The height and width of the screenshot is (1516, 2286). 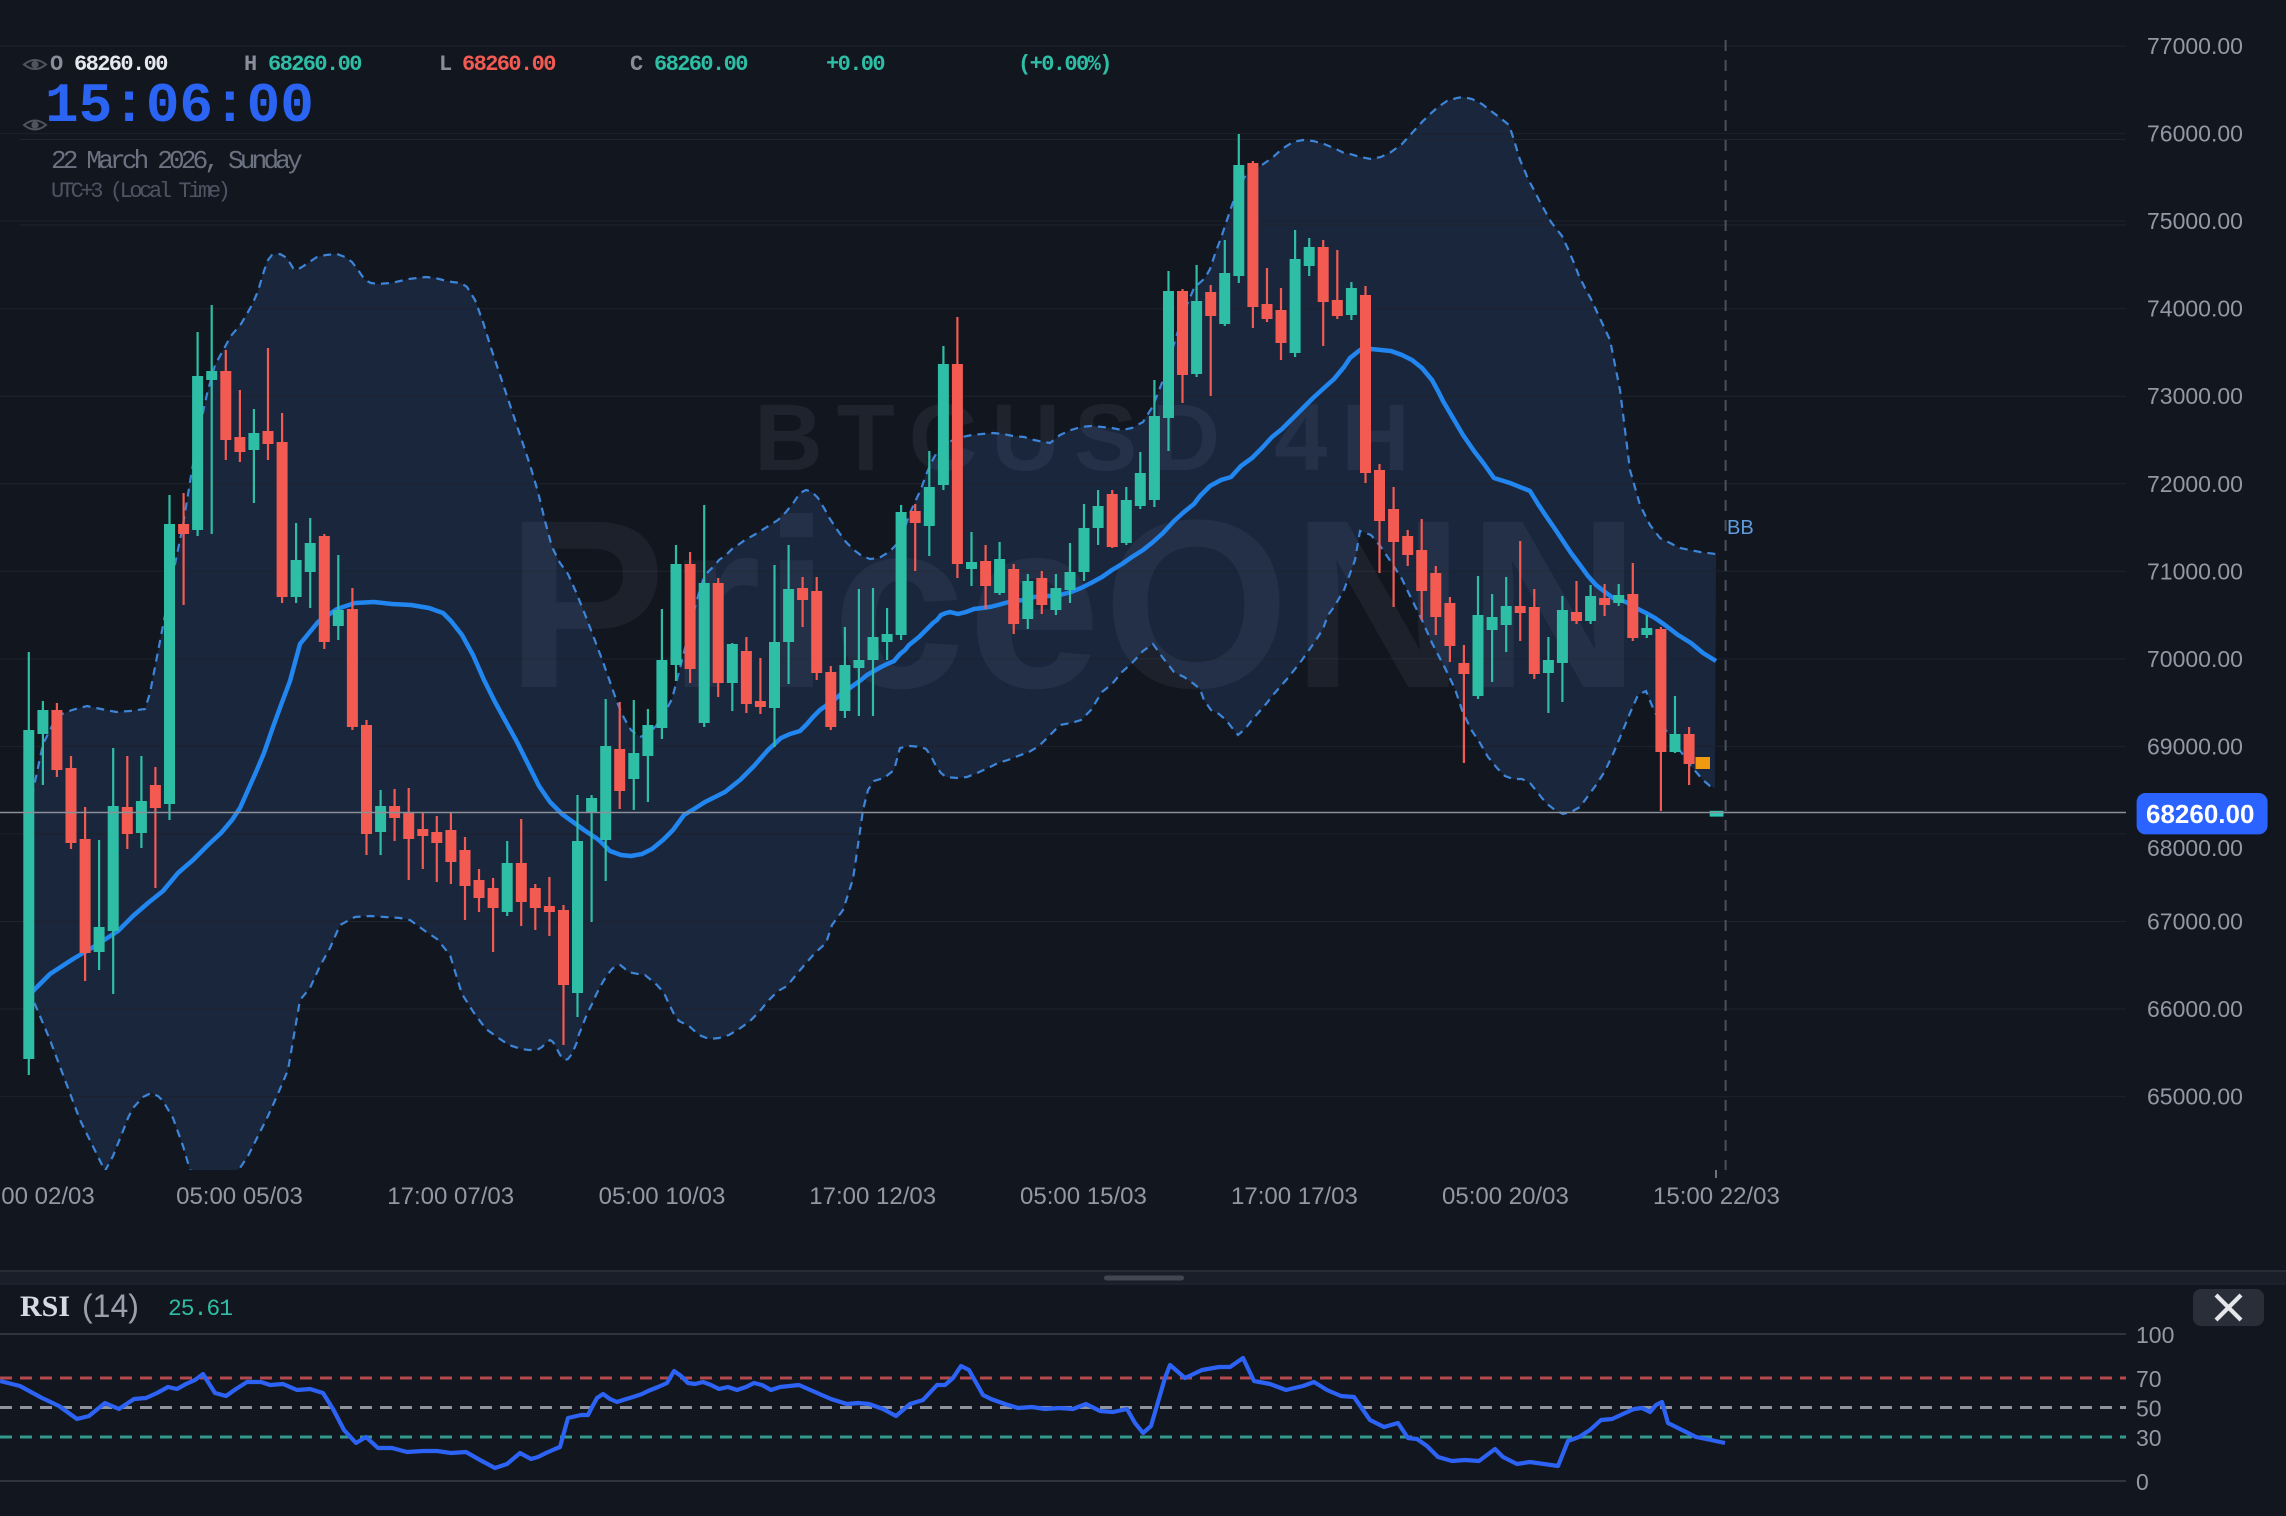 I want to click on svg-text: 22 March 2026, Sunday, so click(x=176, y=161).